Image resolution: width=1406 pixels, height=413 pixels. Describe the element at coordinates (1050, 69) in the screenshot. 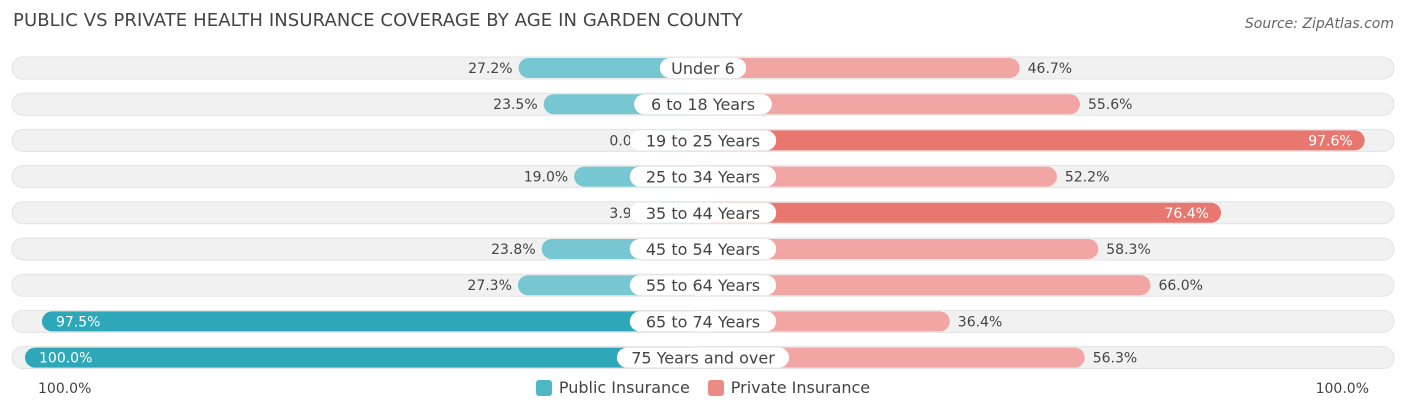

I see `private-value-label: 46.7%` at that location.